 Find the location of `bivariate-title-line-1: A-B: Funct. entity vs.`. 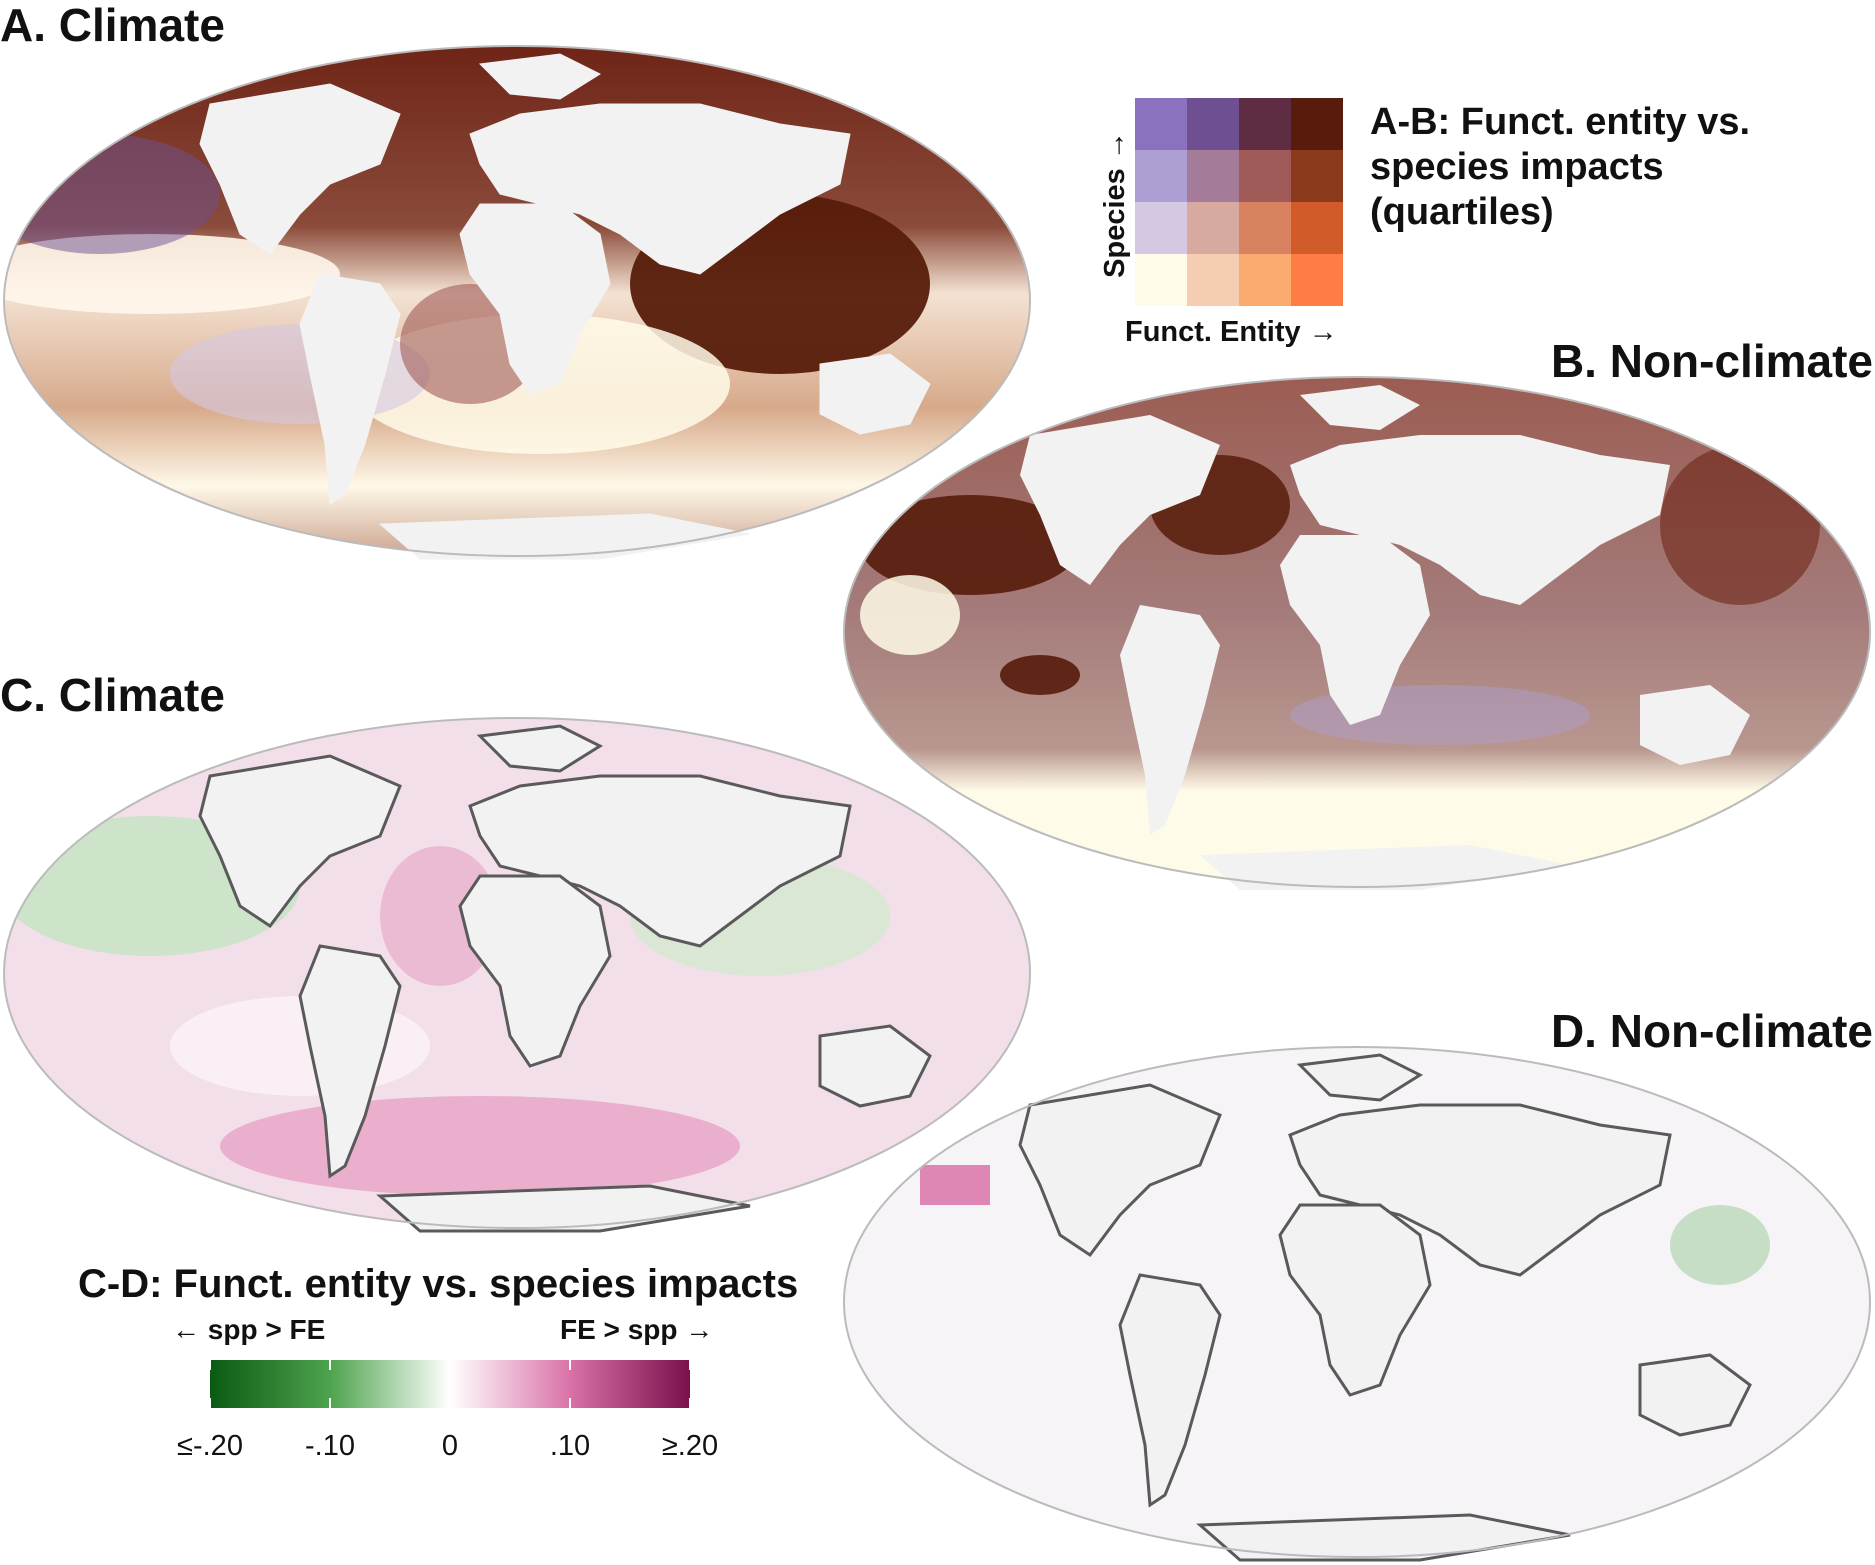

bivariate-title-line-1: A-B: Funct. entity vs. is located at coordinates (1560, 122).